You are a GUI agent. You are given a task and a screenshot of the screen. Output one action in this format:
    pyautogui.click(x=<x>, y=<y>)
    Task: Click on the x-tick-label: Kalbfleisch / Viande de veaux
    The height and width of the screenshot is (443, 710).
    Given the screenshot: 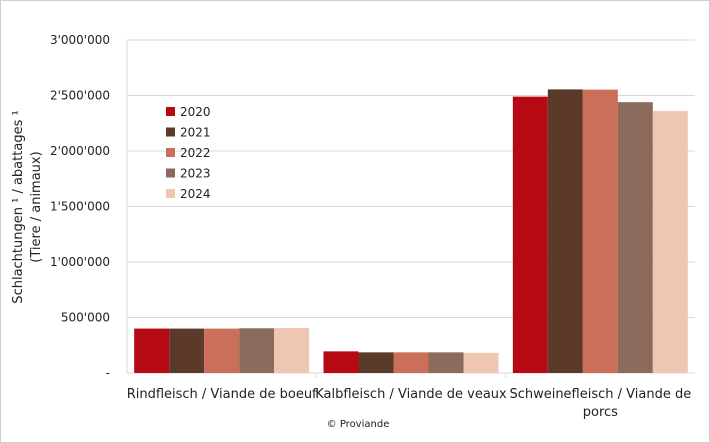 What is the action you would take?
    pyautogui.click(x=411, y=394)
    